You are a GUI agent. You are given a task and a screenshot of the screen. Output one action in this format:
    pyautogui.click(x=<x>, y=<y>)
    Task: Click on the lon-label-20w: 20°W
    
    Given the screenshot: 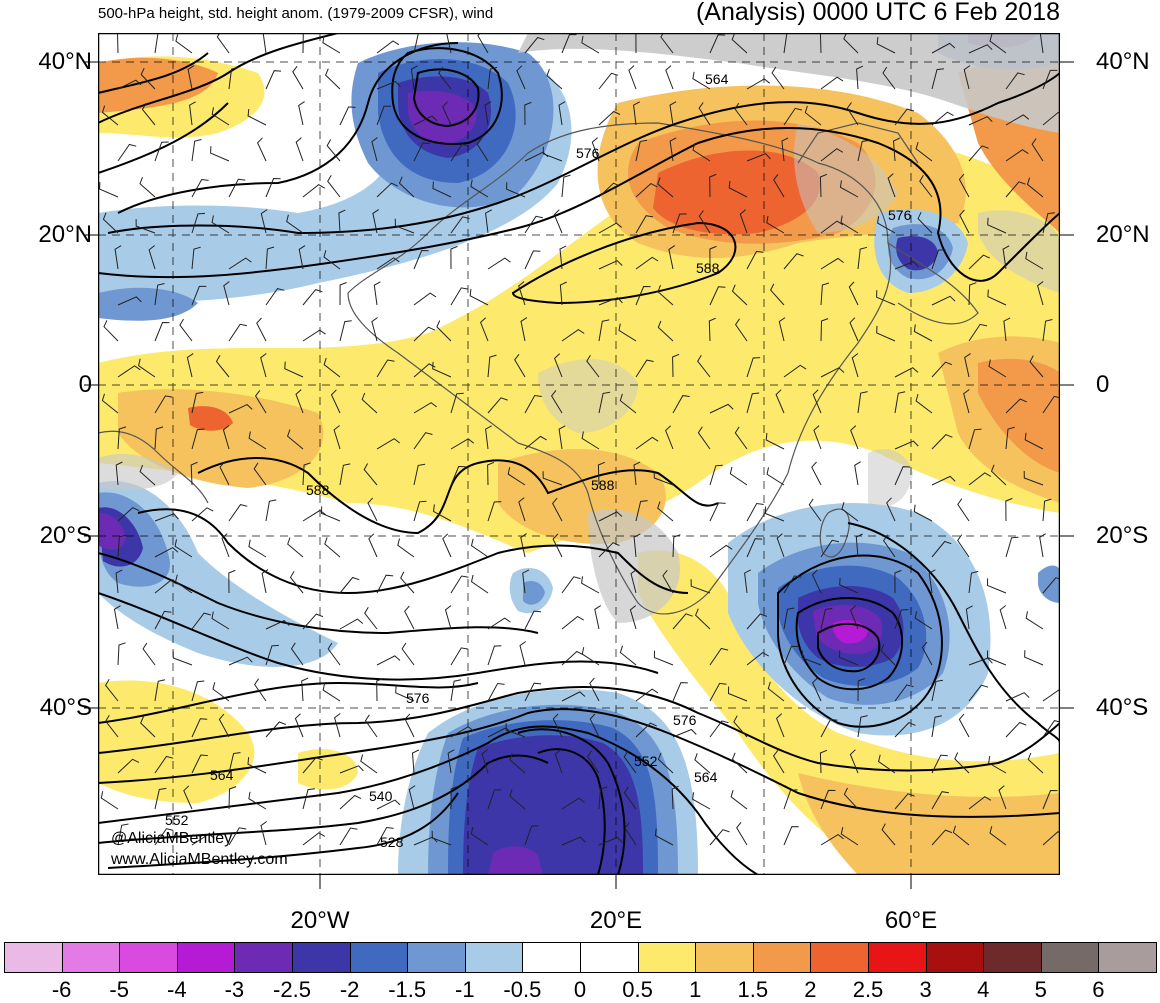 What is the action you would take?
    pyautogui.click(x=320, y=920)
    